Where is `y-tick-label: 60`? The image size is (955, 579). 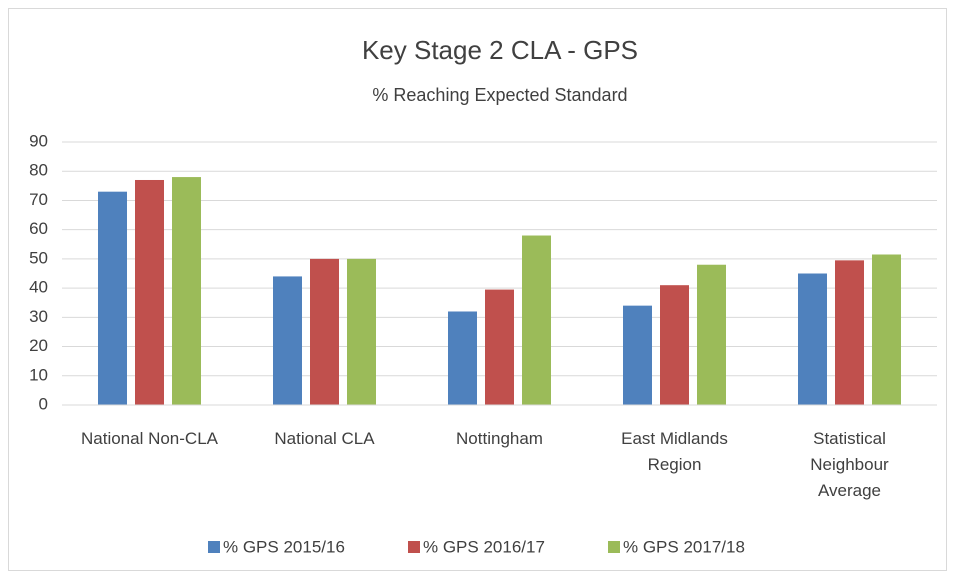
y-tick-label: 60 is located at coordinates (38, 228).